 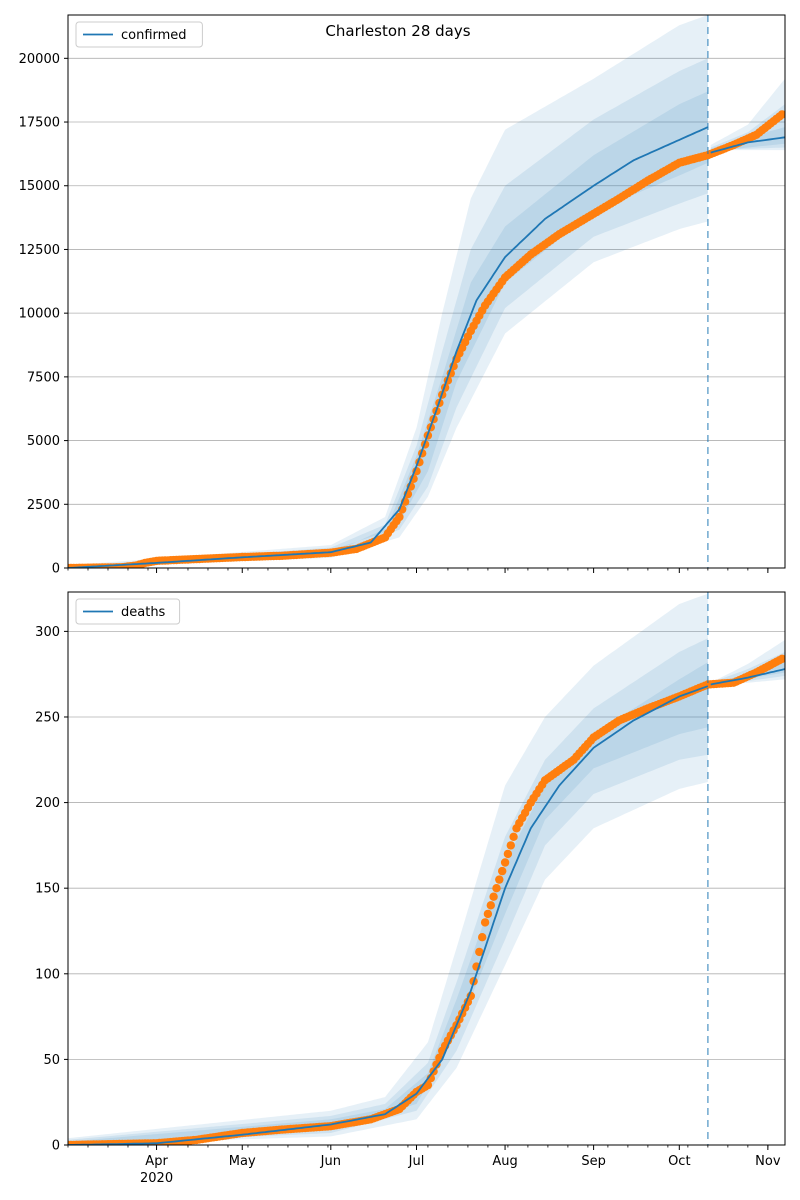 I want to click on x-tick-label: Apr, so click(x=156, y=1161).